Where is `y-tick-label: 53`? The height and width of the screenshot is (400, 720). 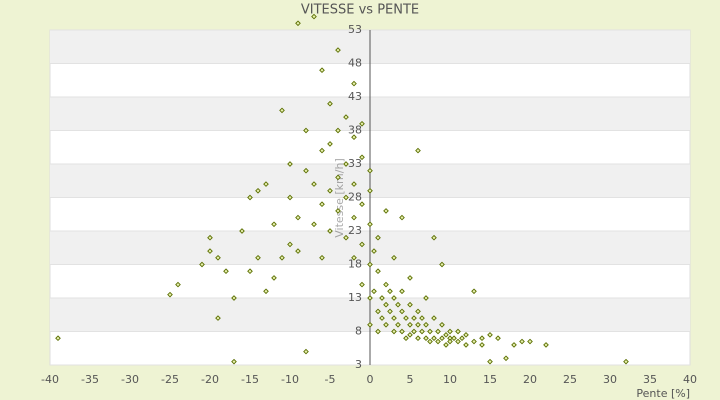
y-tick-label: 53 is located at coordinates (355, 29).